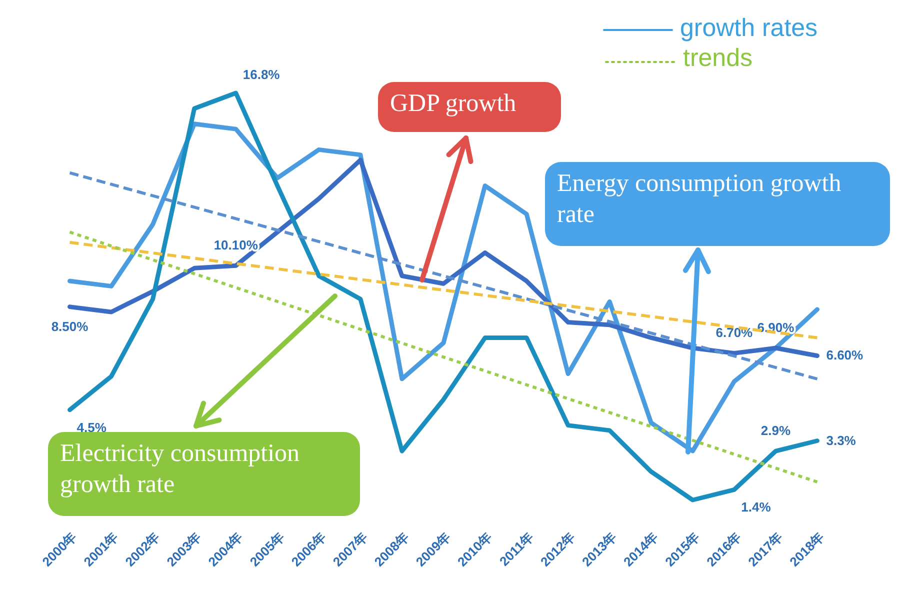  Describe the element at coordinates (756, 507) in the screenshot. I see `data-label: 1.4%` at that location.